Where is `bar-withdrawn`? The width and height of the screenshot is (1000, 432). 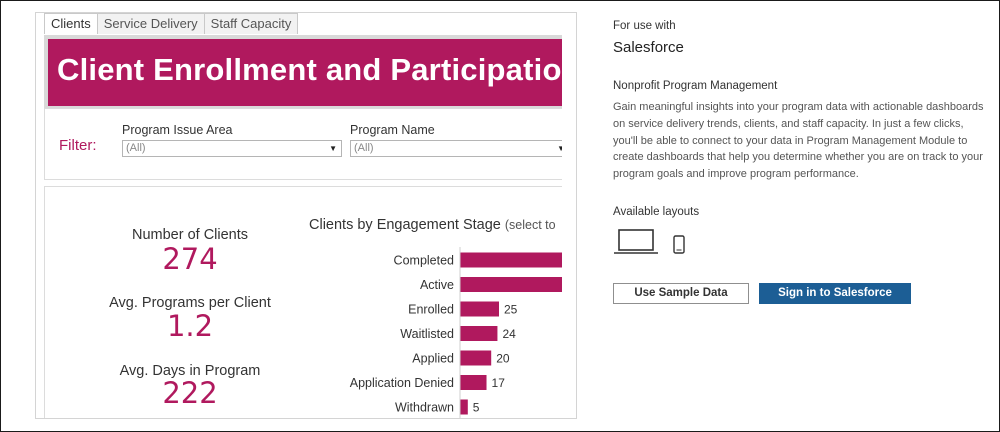 bar-withdrawn is located at coordinates (464, 407).